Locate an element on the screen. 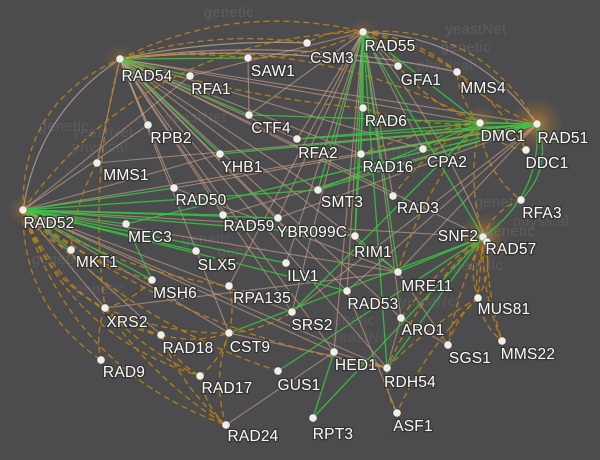 This screenshot has width=600, height=460. node-aro1 is located at coordinates (401, 318).